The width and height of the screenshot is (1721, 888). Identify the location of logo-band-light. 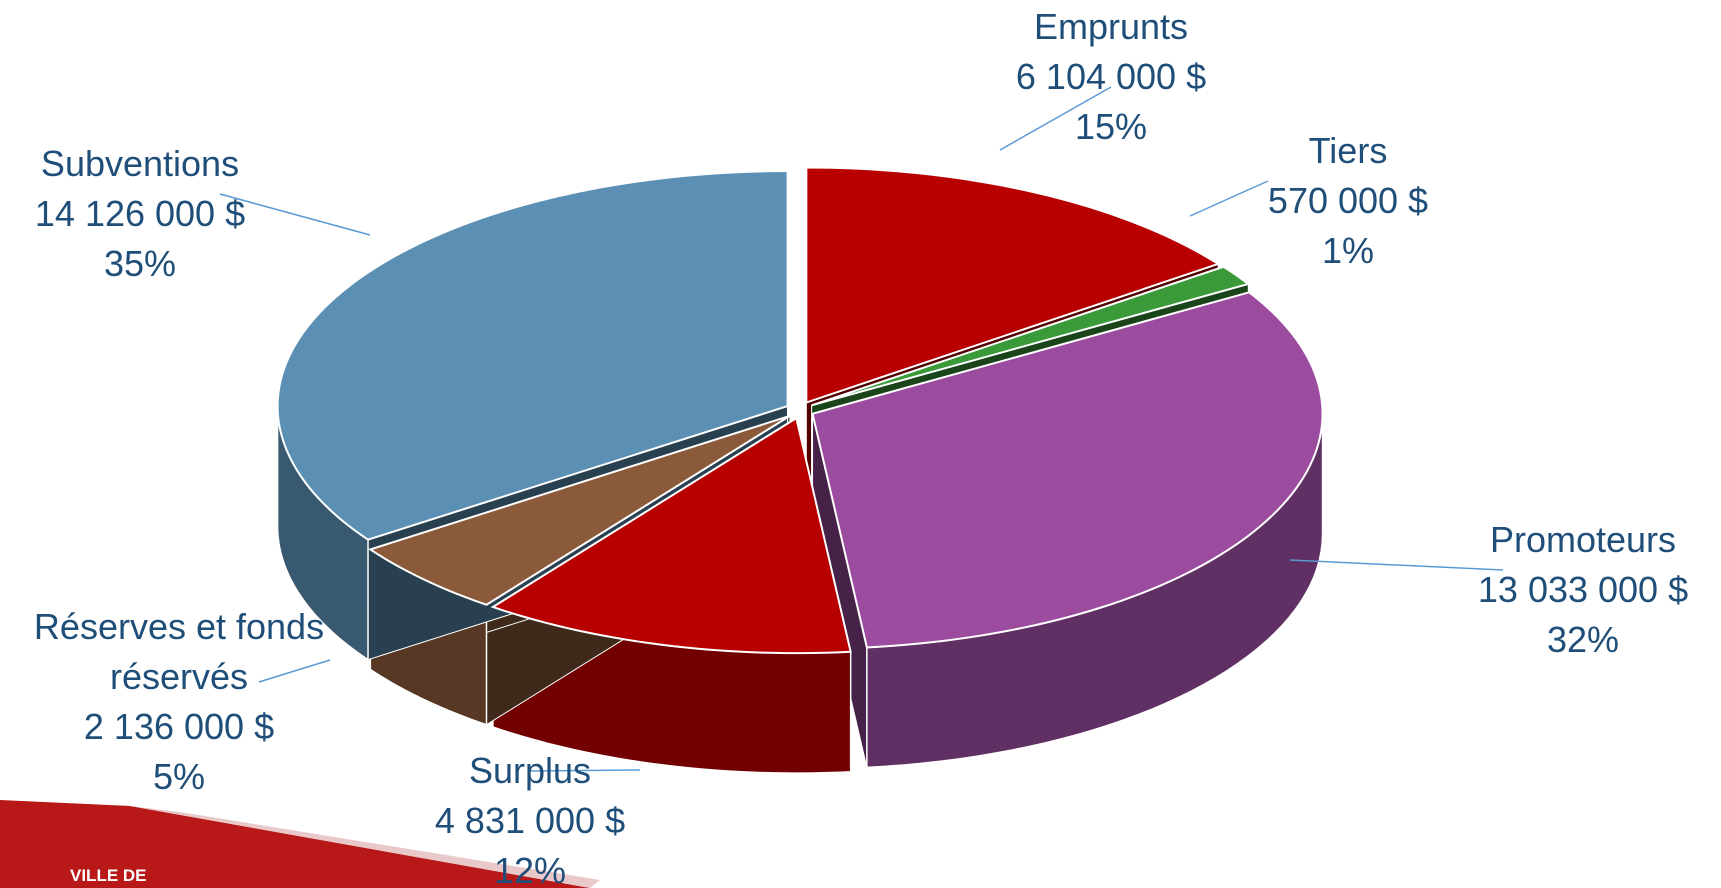
(365, 847).